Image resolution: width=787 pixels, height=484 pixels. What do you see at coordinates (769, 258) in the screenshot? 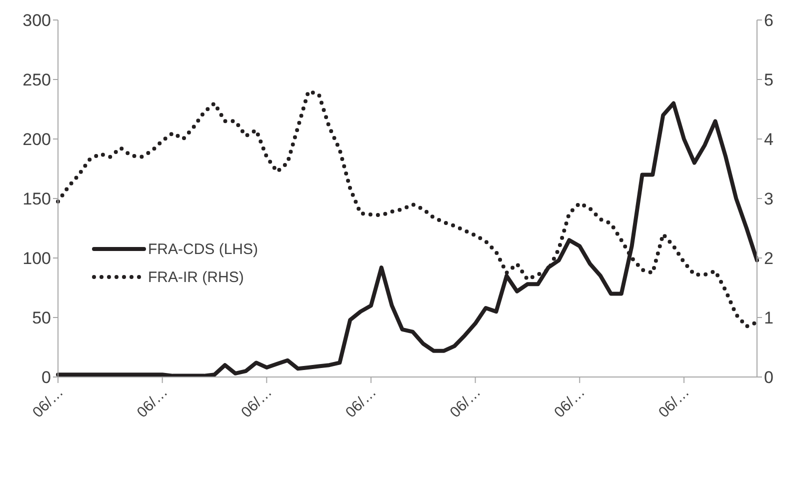
I see `y2-tick-label: 2` at bounding box center [769, 258].